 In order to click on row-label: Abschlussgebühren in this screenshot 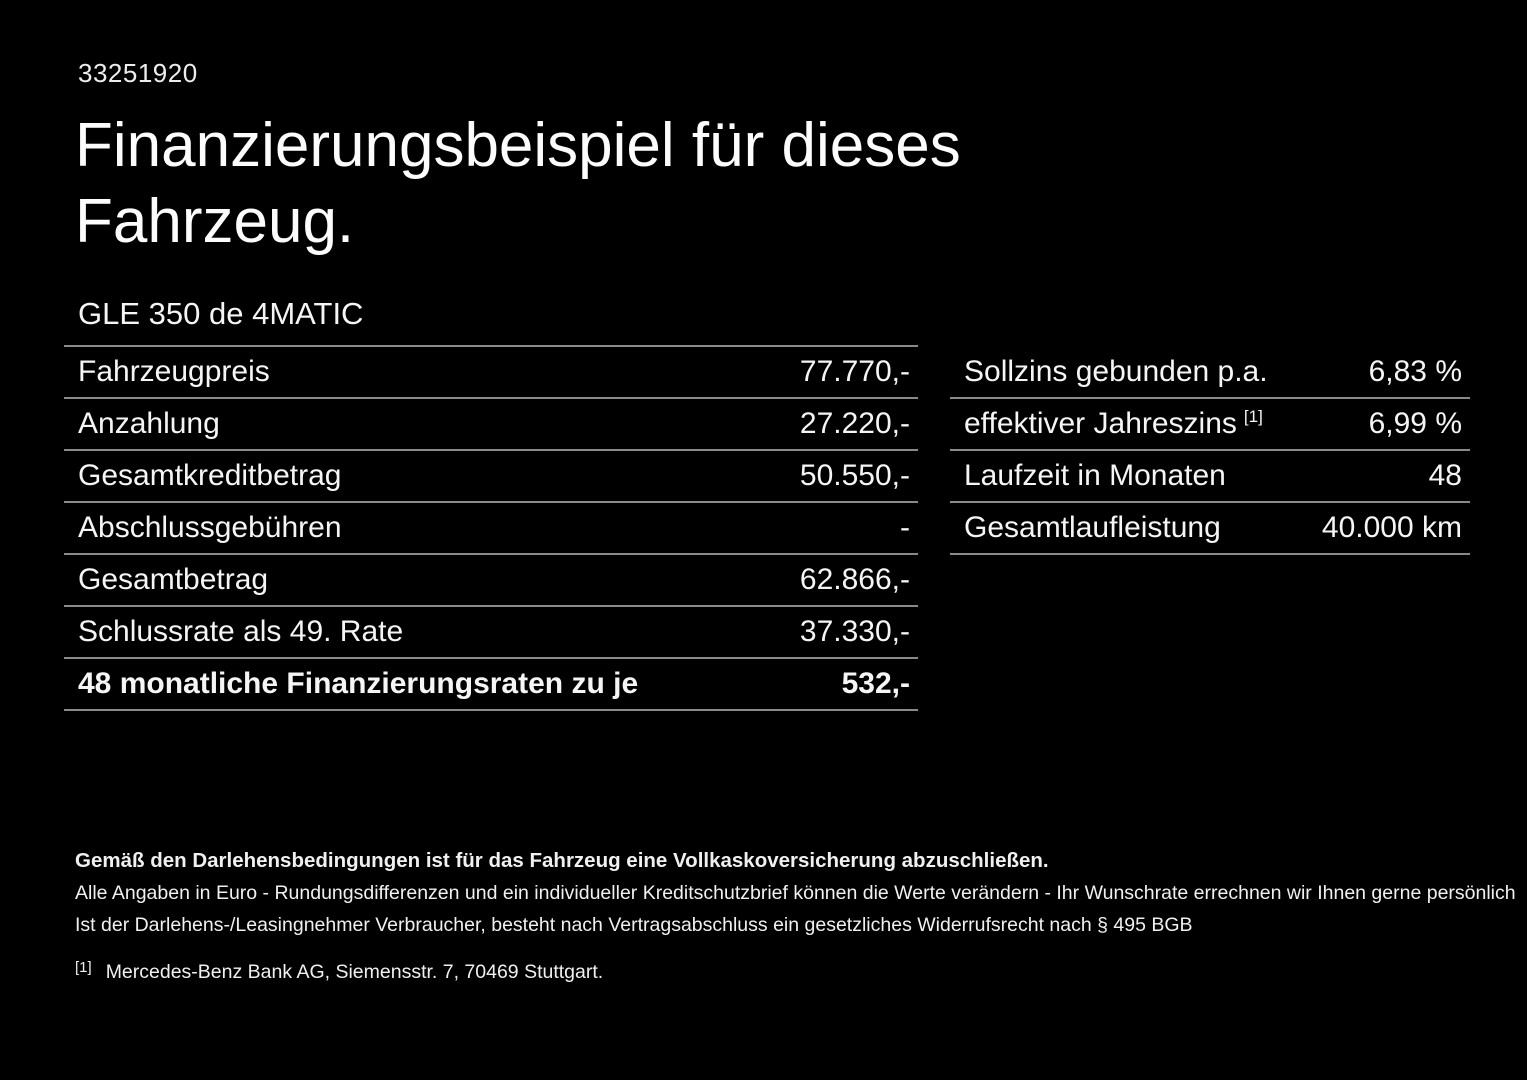, I will do `click(210, 527)`.